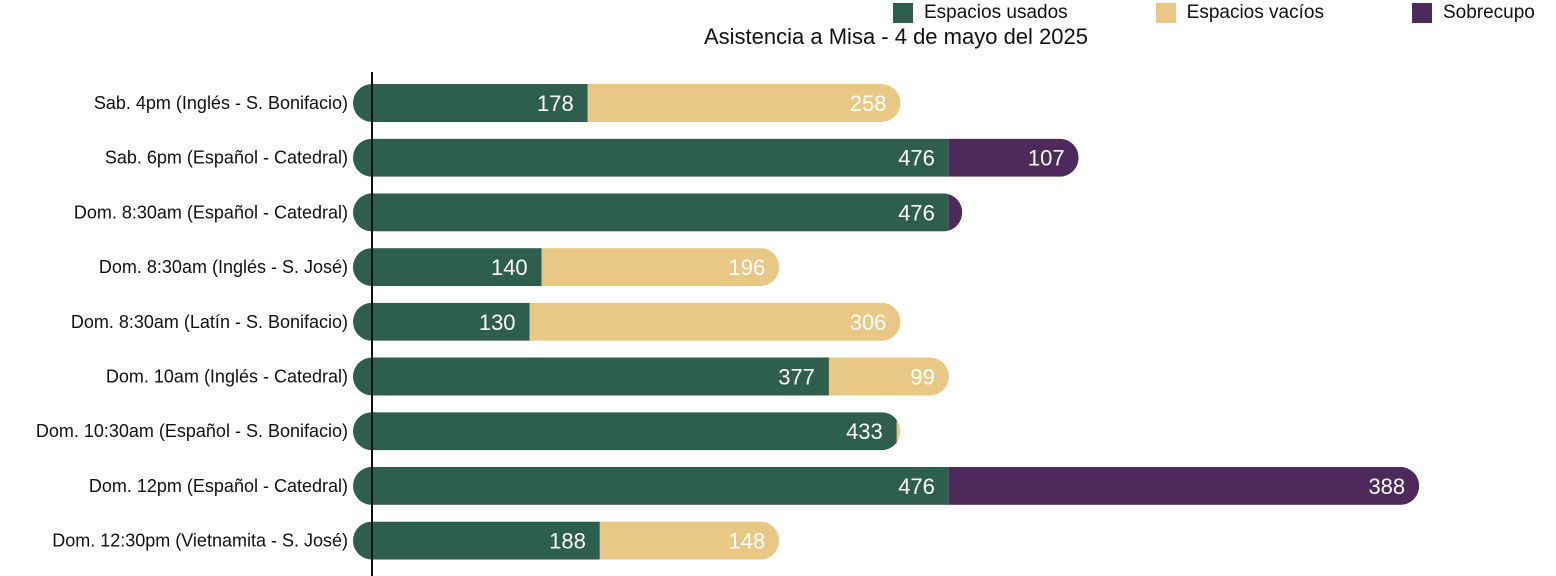  What do you see at coordinates (227, 377) in the screenshot?
I see `category-label: Dom. 10am (Inglés - Catedral)` at bounding box center [227, 377].